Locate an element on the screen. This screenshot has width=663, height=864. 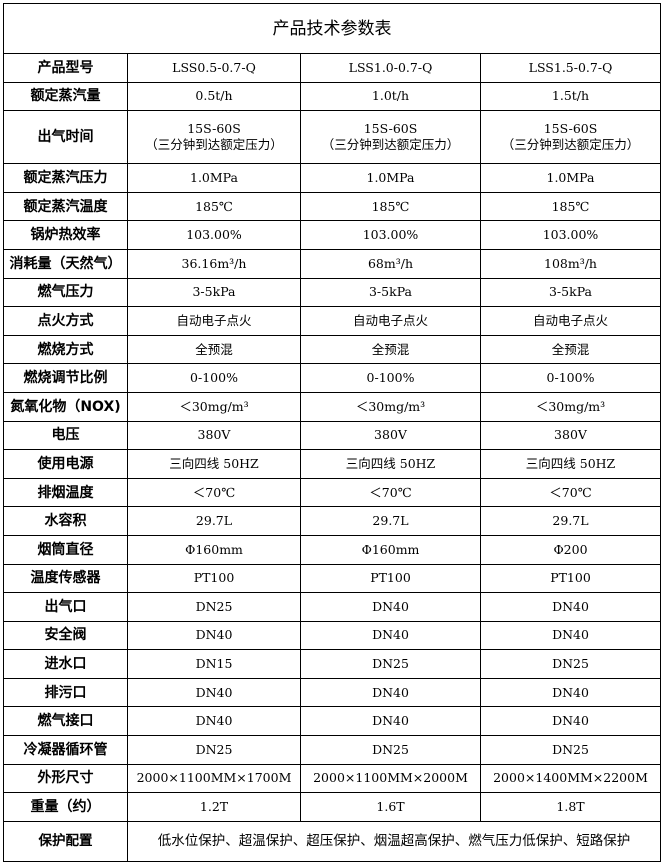
row-label: 额定蒸汽压力 is located at coordinates (65, 178).